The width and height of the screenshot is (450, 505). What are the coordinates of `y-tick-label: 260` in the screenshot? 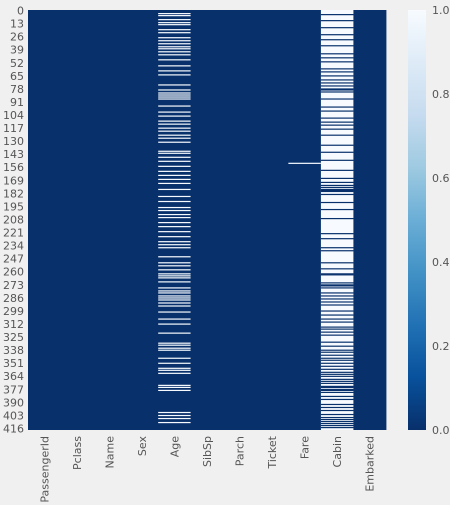 It's located at (13, 272).